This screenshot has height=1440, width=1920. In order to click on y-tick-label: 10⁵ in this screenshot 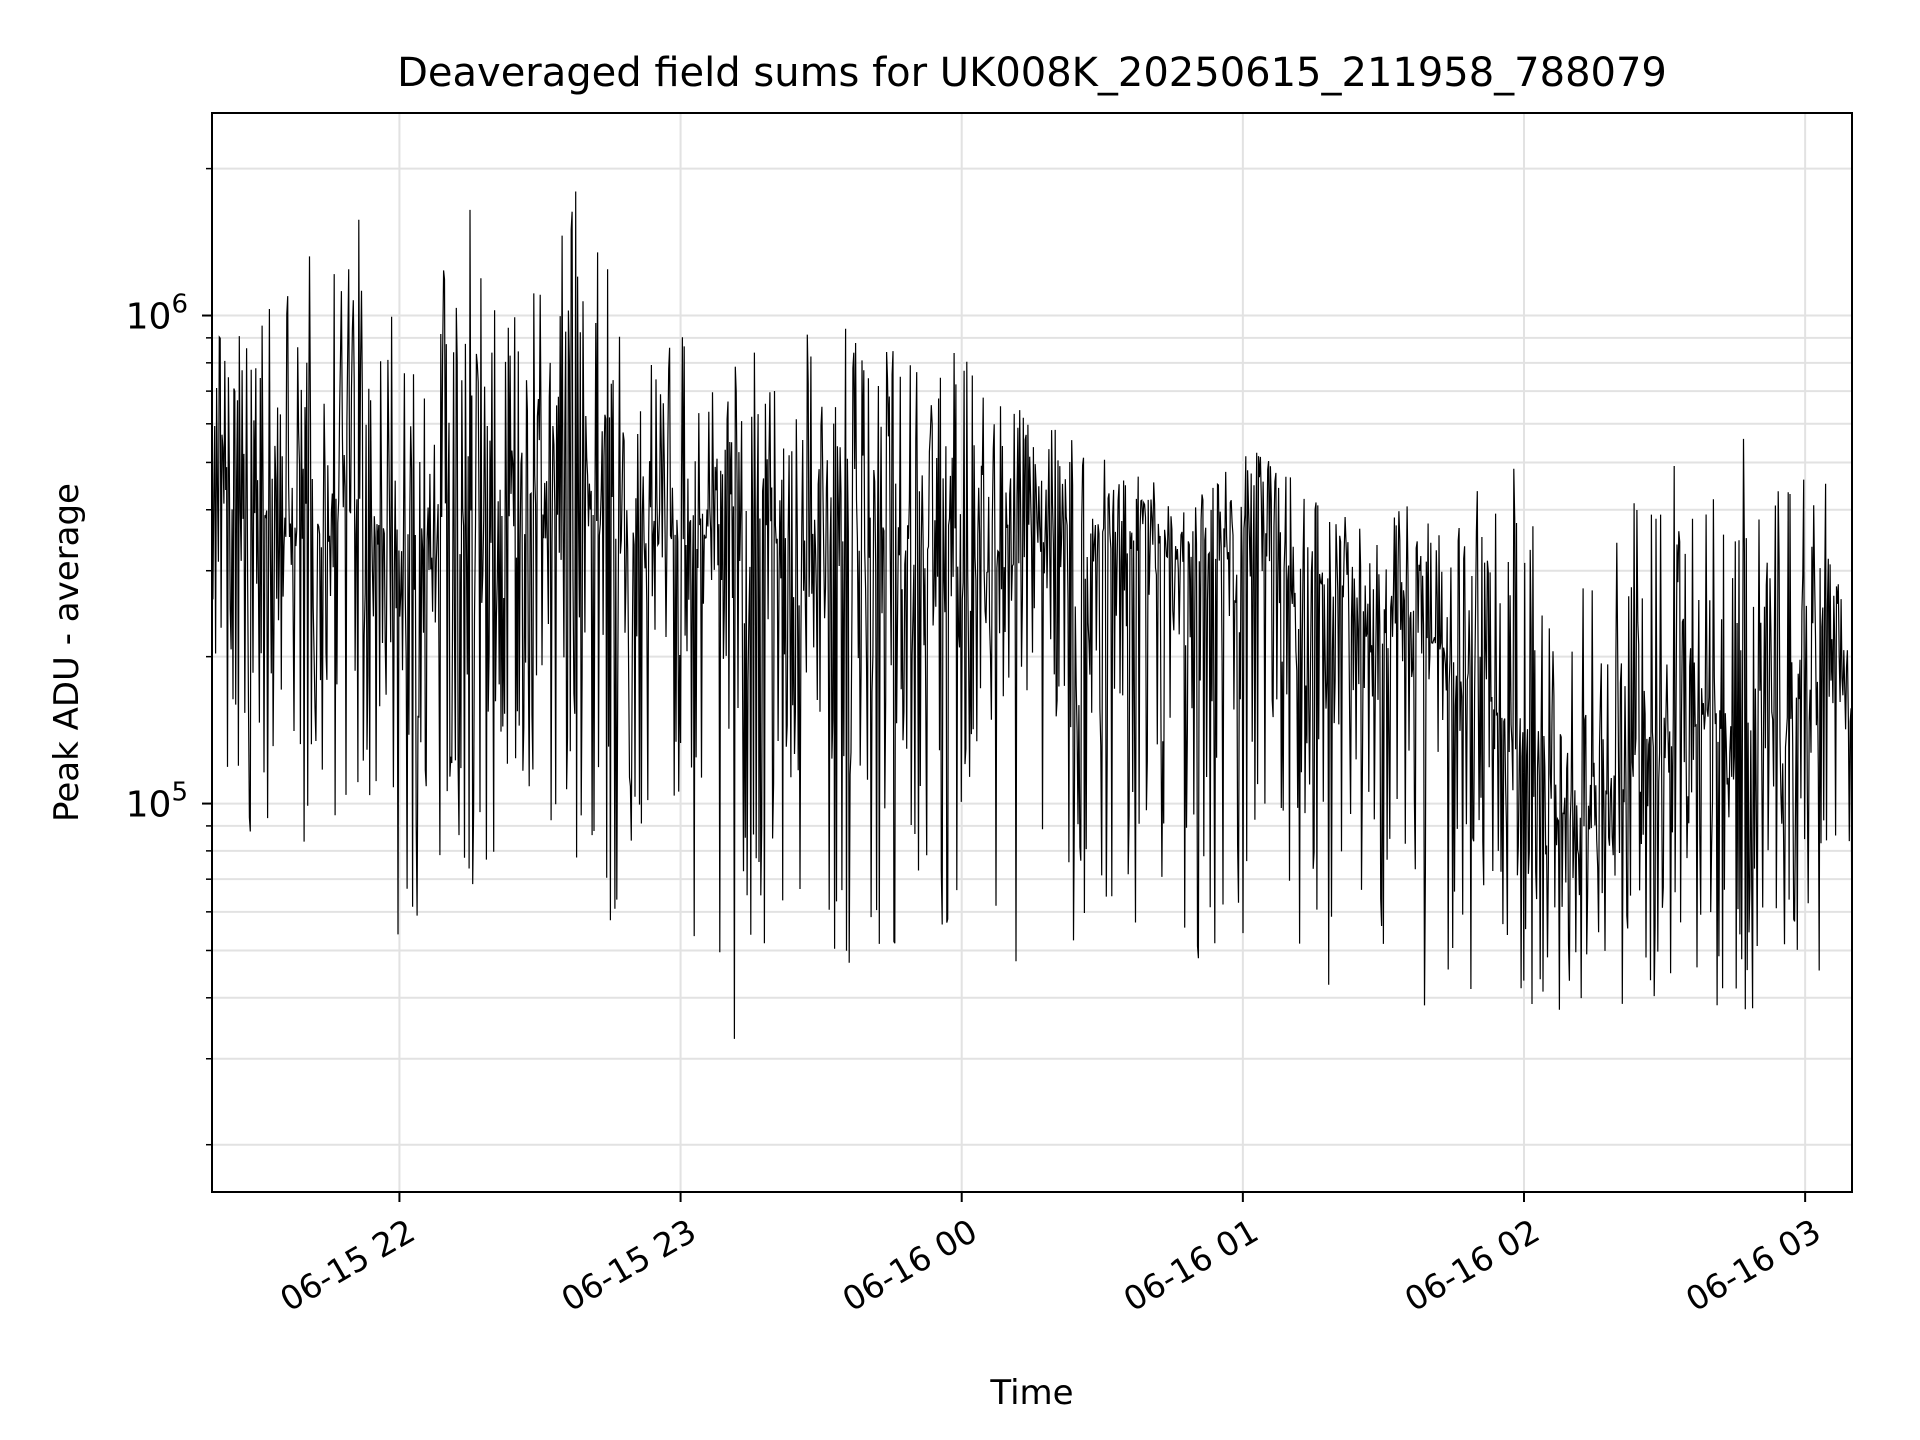, I will do `click(157, 802)`.